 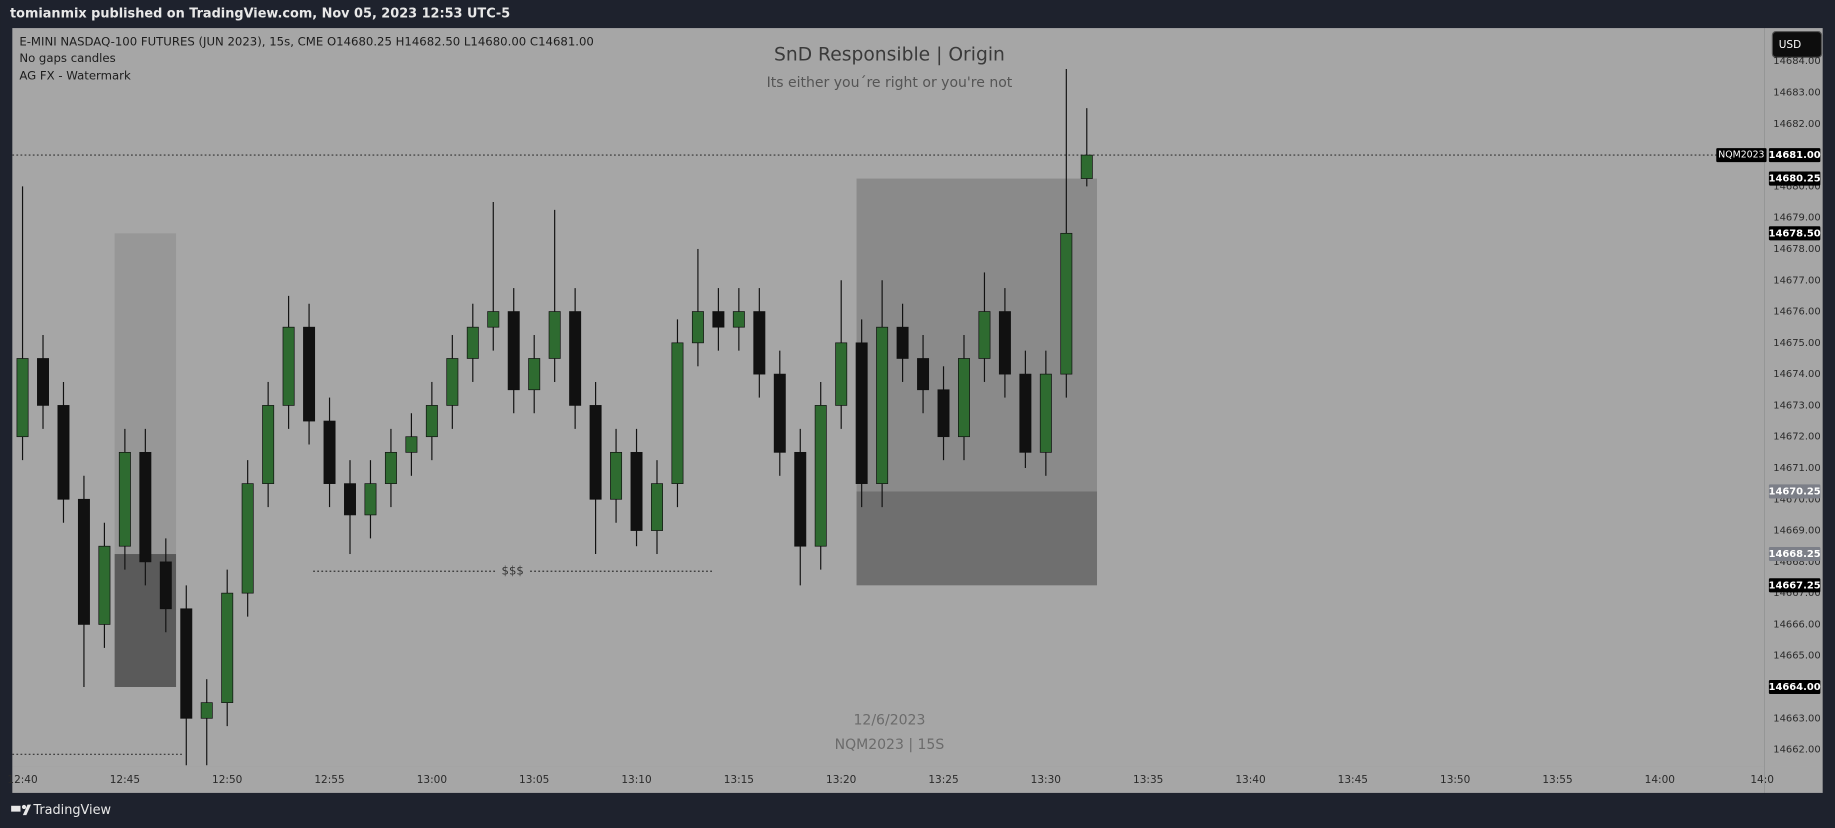 I want to click on currency-label: USD, so click(x=1790, y=45).